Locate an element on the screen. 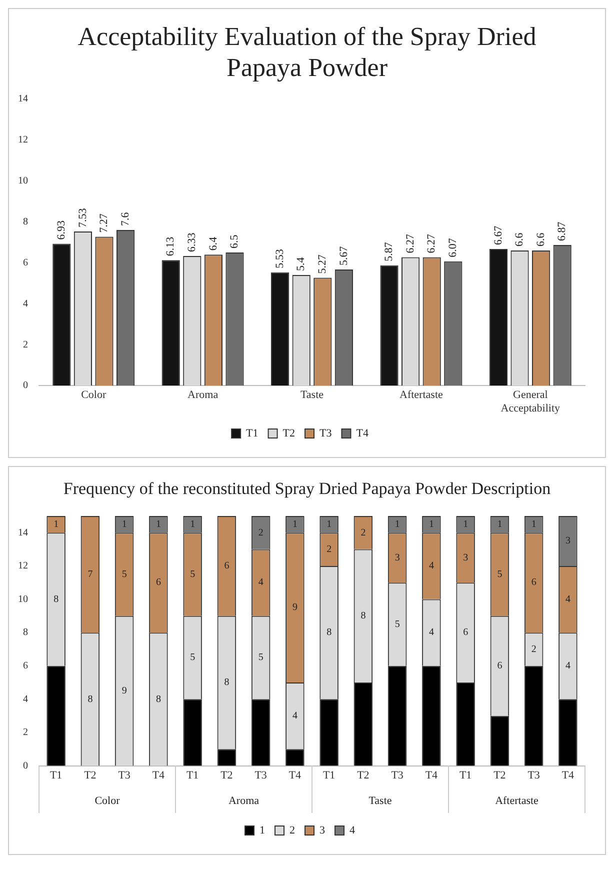 This screenshot has width=612, height=886. data-label: 6.87 is located at coordinates (562, 232).